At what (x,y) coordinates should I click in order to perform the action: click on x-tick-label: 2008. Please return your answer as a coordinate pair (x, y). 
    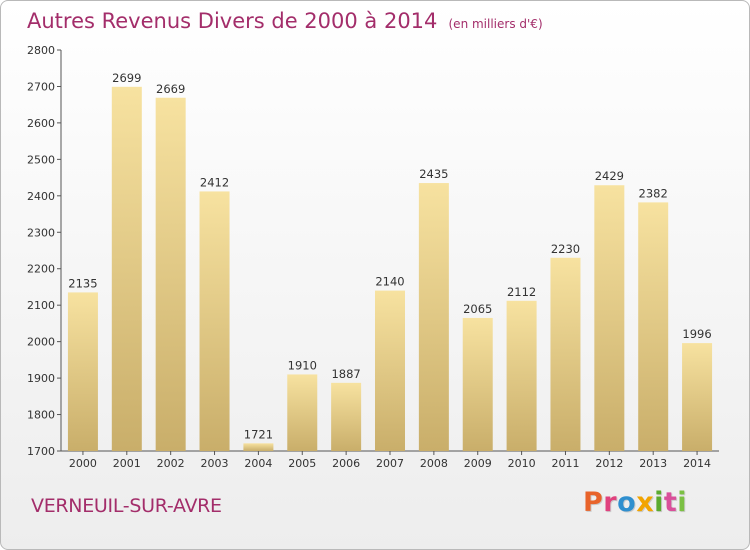
    Looking at the image, I should click on (434, 463).